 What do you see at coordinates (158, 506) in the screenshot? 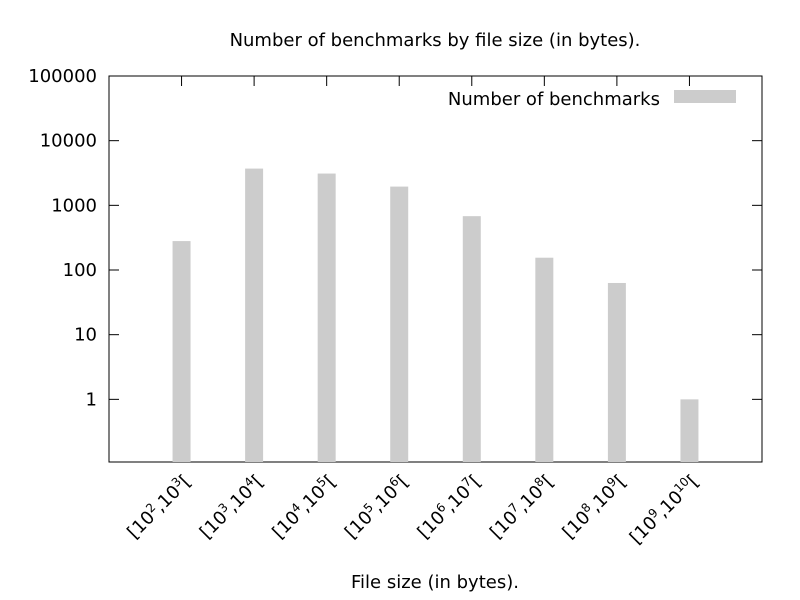
I see `x-tick-label: [102,103[` at bounding box center [158, 506].